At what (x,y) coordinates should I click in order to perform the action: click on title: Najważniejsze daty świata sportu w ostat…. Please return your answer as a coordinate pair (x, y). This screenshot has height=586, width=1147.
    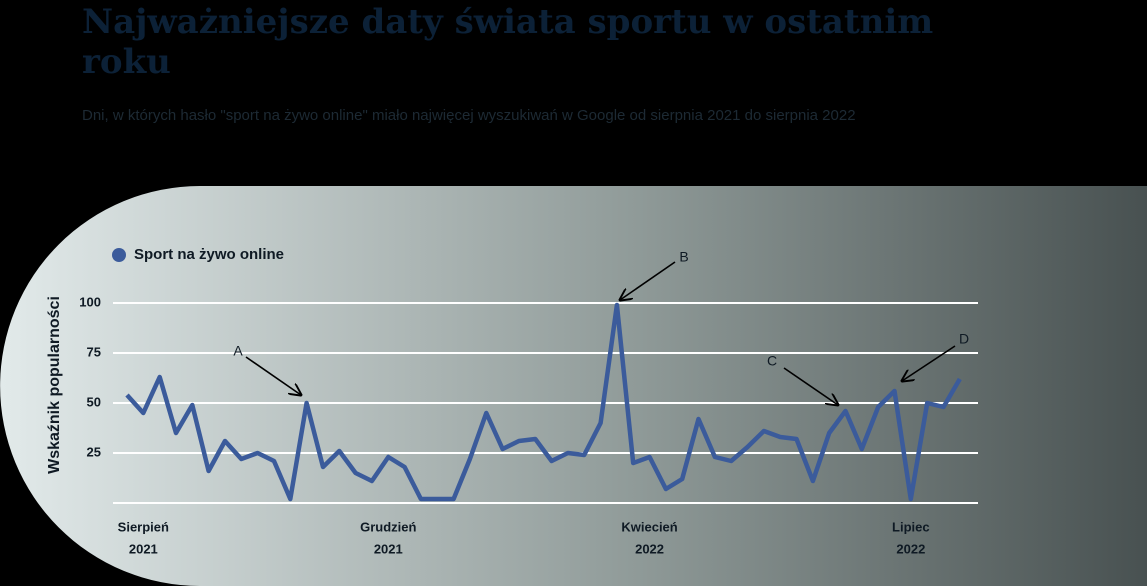
    Looking at the image, I should click on (508, 42).